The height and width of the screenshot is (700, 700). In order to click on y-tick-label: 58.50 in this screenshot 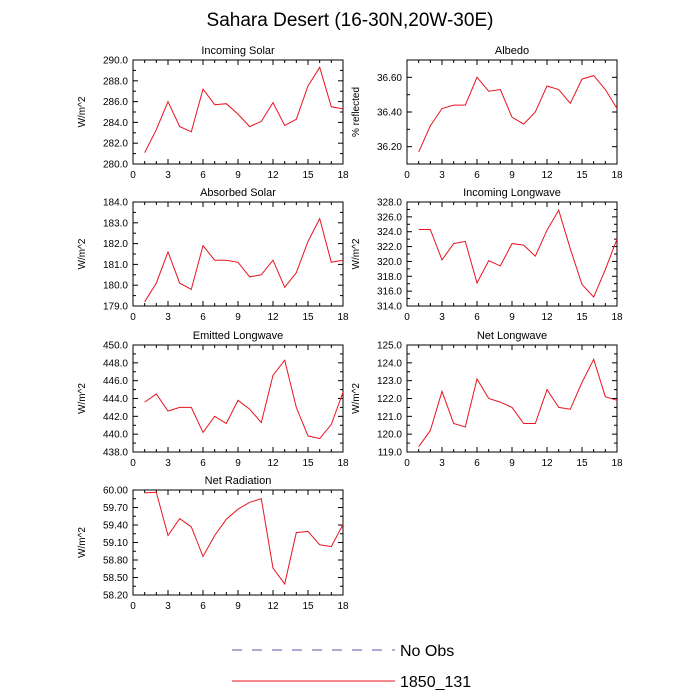, I will do `click(115, 578)`.